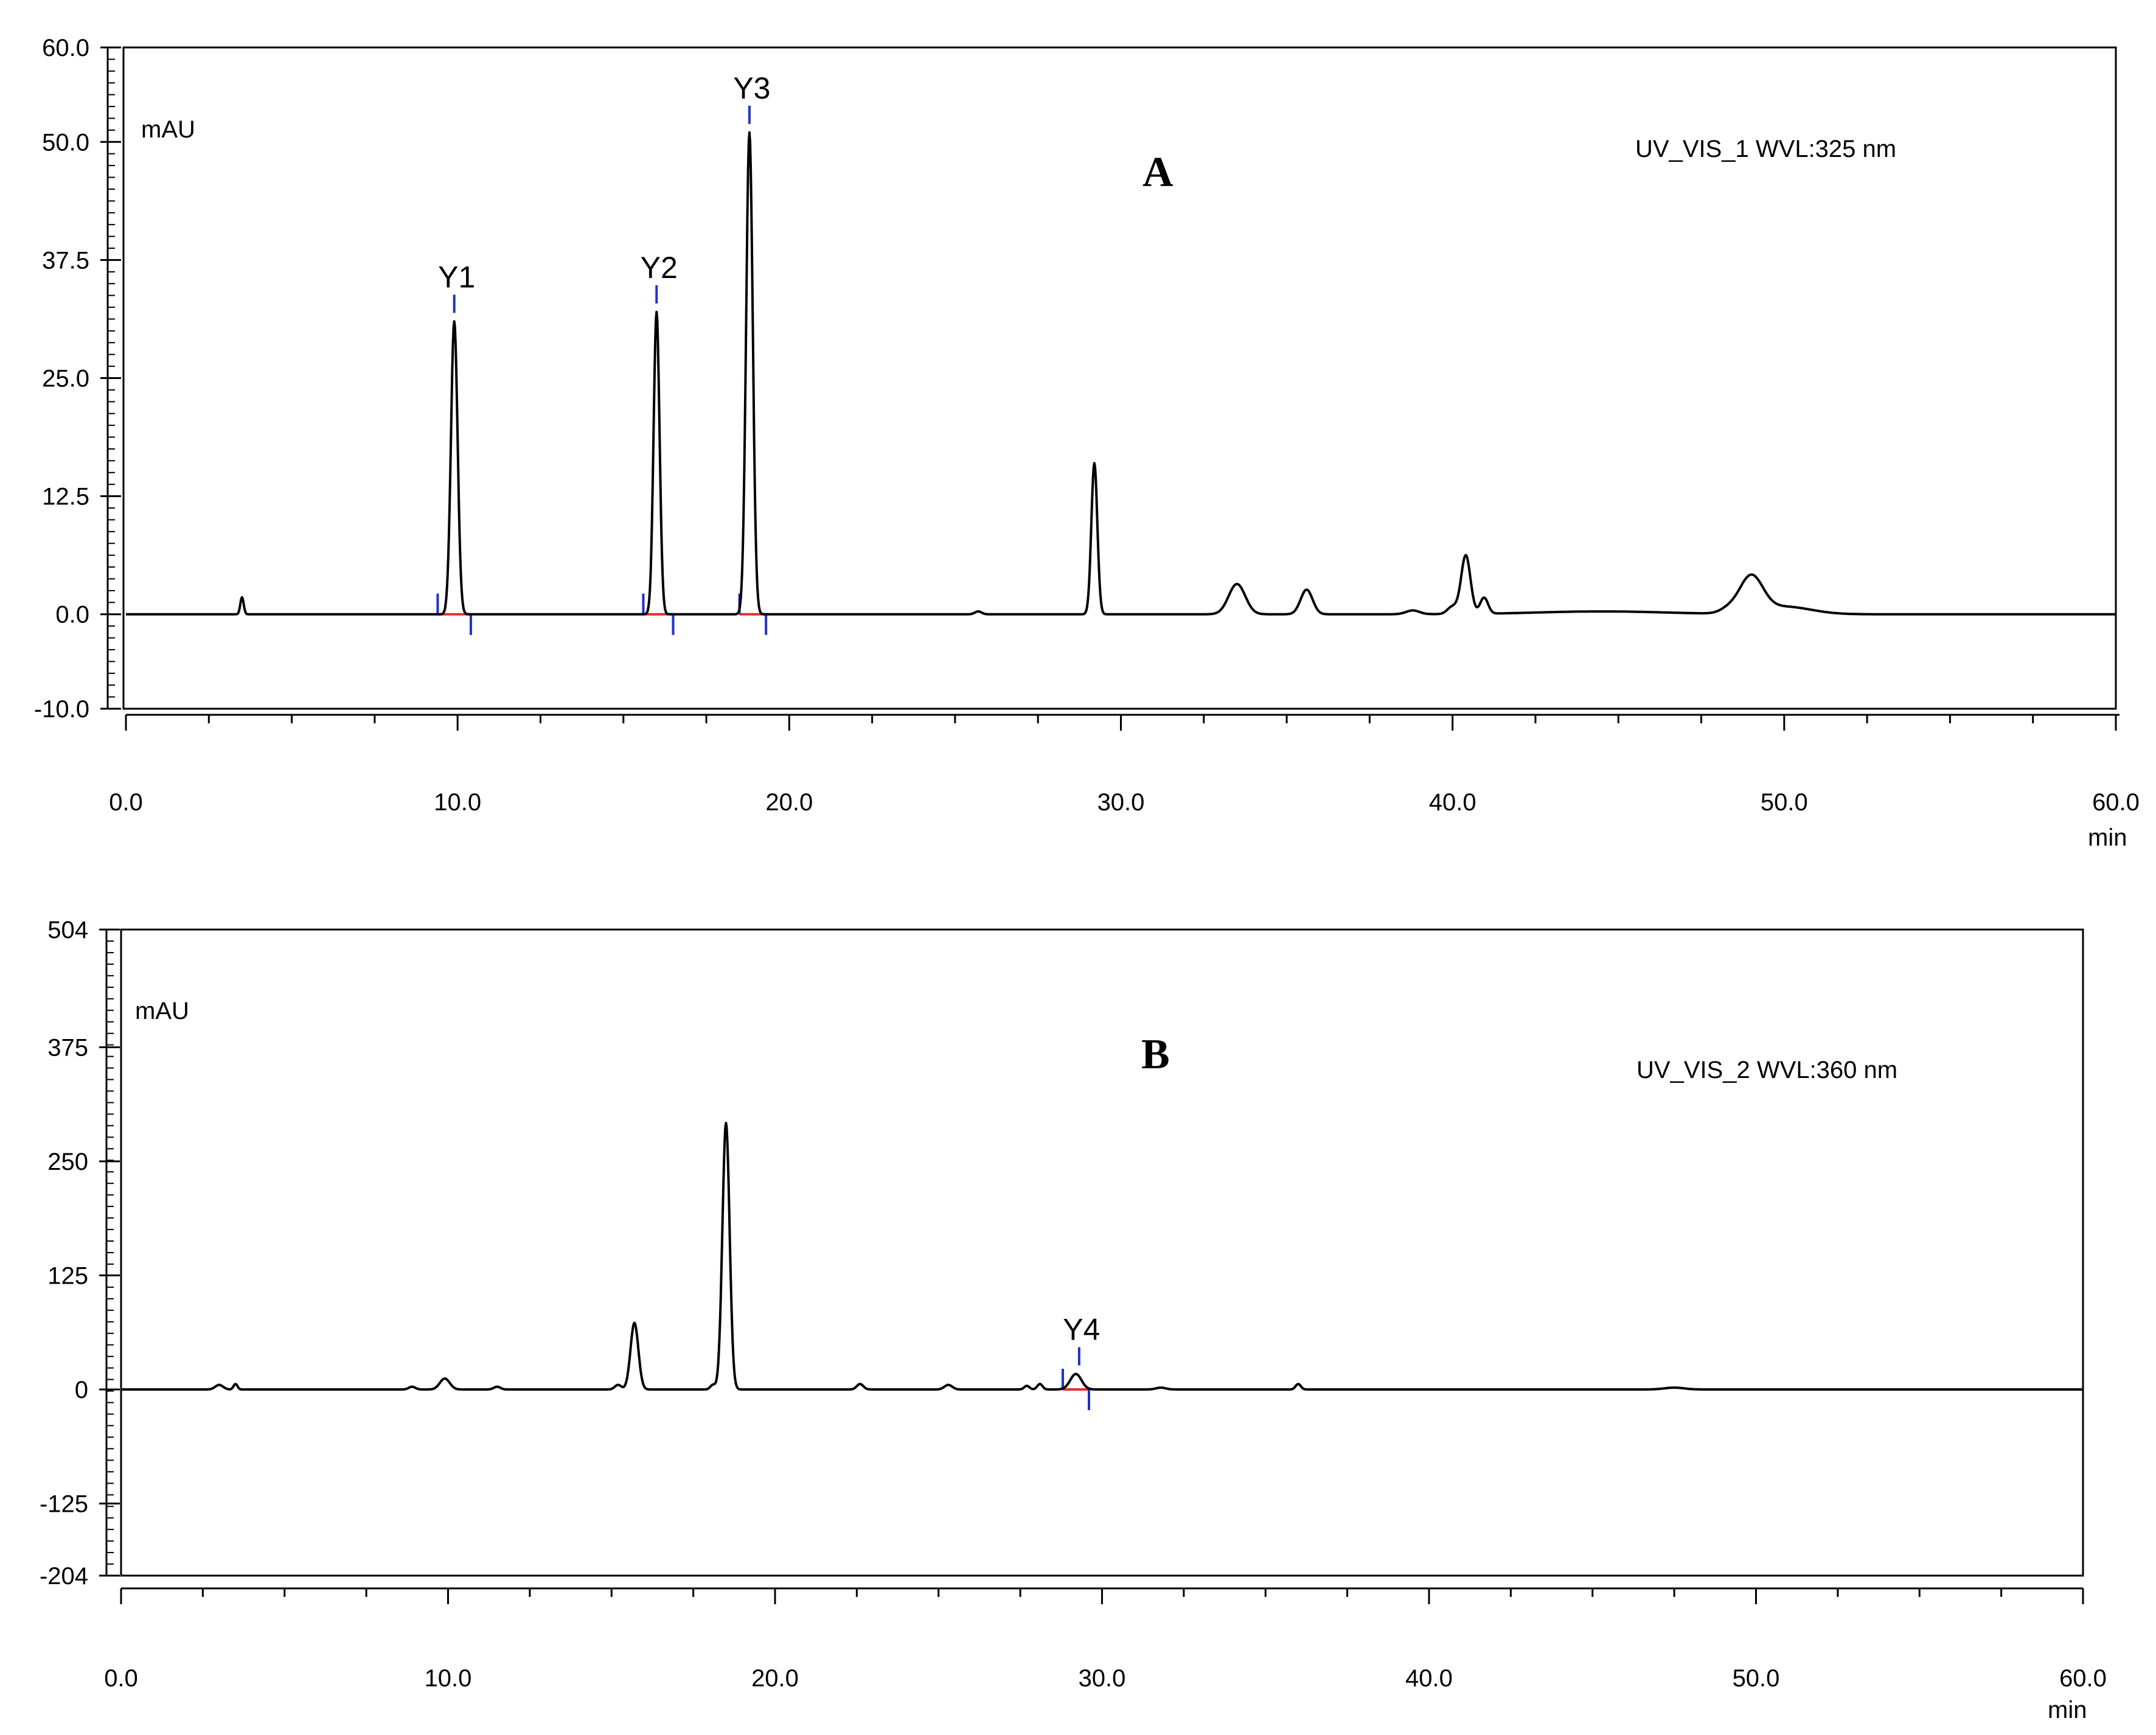  Describe the element at coordinates (1158, 172) in the screenshot. I see `panel-label: A` at that location.